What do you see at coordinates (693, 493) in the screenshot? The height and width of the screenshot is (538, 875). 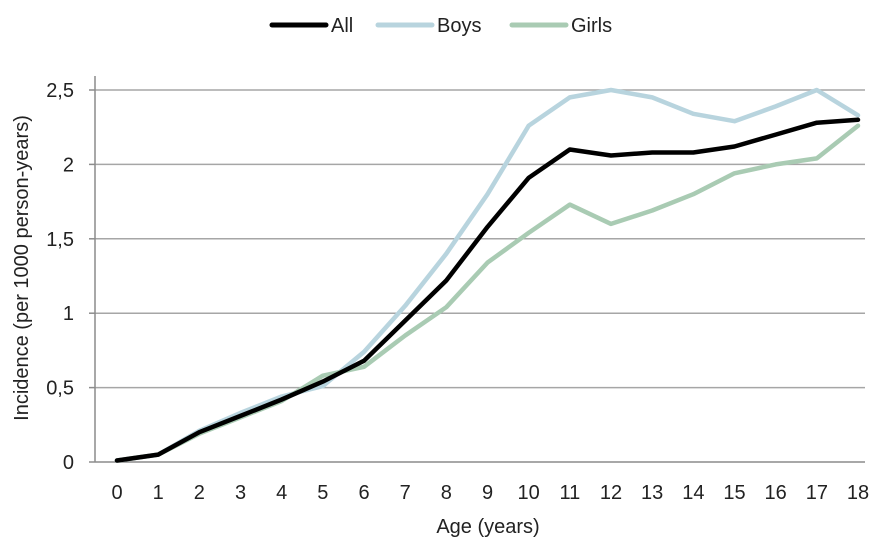 I see `x-tick-label: 14` at bounding box center [693, 493].